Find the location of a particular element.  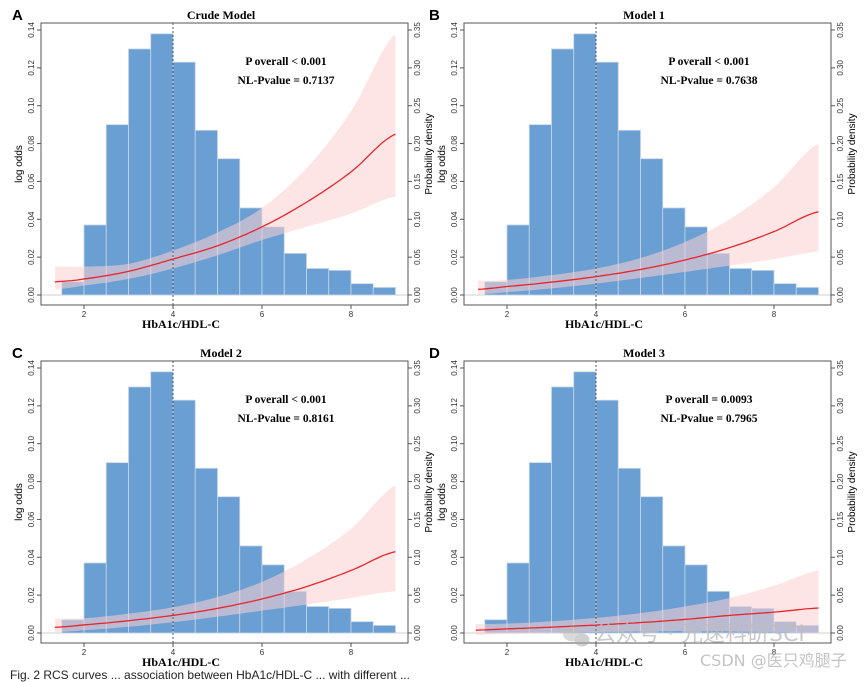

p-overall-annotation: P overall < 0.001 is located at coordinates (286, 400).